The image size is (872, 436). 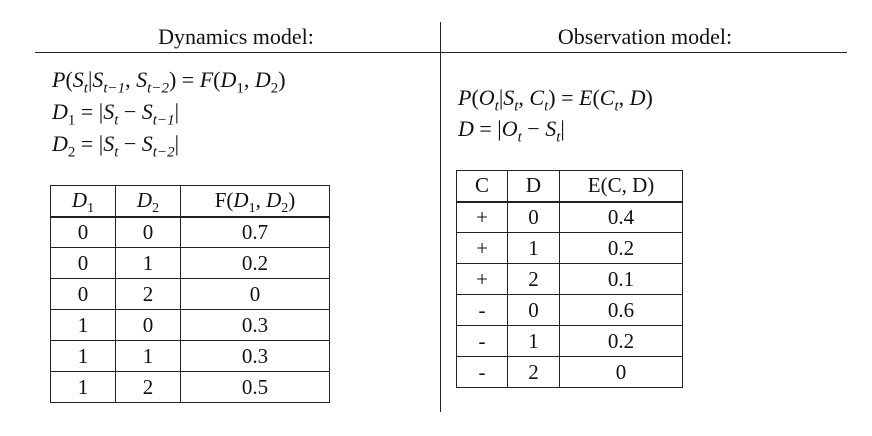 I want to click on table-row: 0 0 0.7, so click(x=190, y=232).